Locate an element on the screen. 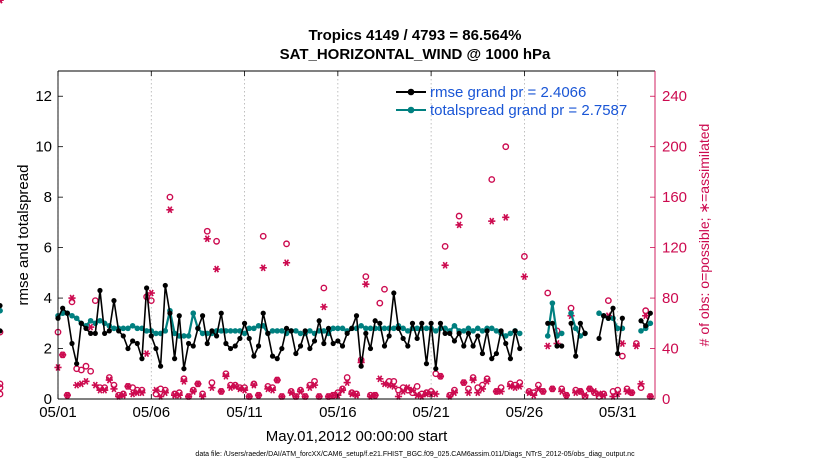  y-right-tick-label: 120 is located at coordinates (674, 248).